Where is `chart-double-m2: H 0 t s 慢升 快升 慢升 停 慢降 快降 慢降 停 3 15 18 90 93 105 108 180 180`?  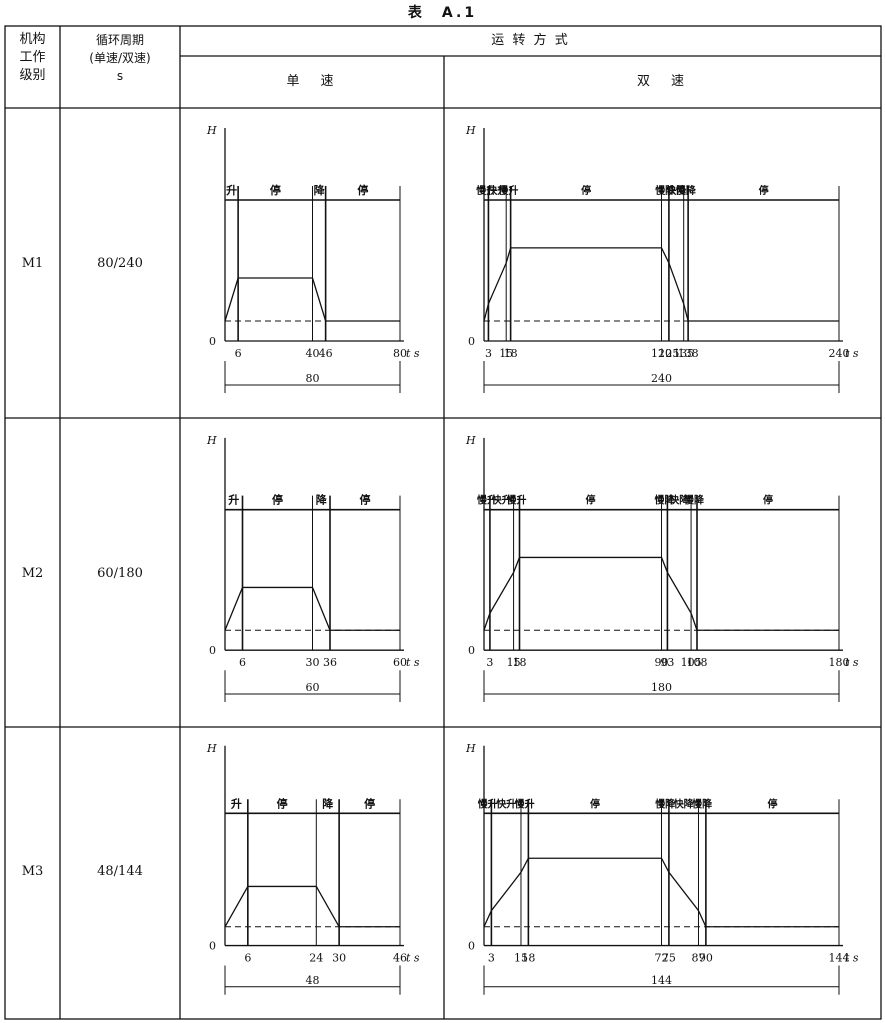 chart-double-m2: H 0 t s 慢升 快升 慢升 停 慢降 快降 慢降 停 3 15 18 90 93 105 108 180 180 is located at coordinates (662, 572).